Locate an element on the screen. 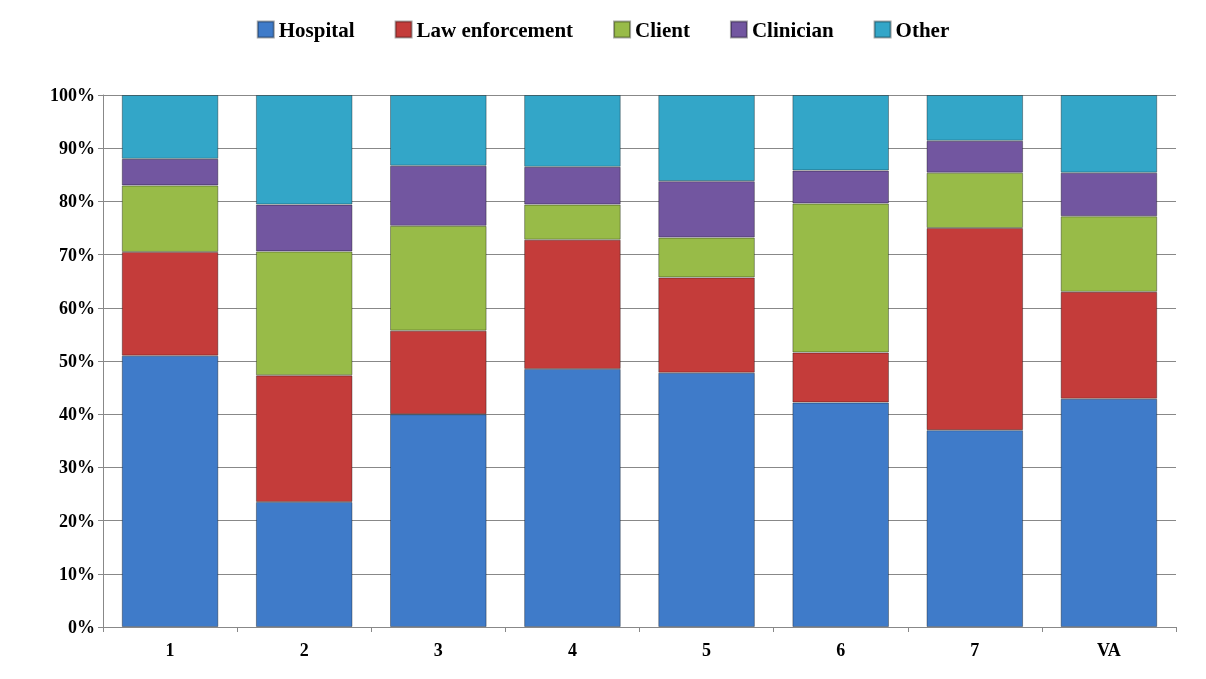 This screenshot has height=679, width=1206. y-tick-label: 50% is located at coordinates (77, 361).